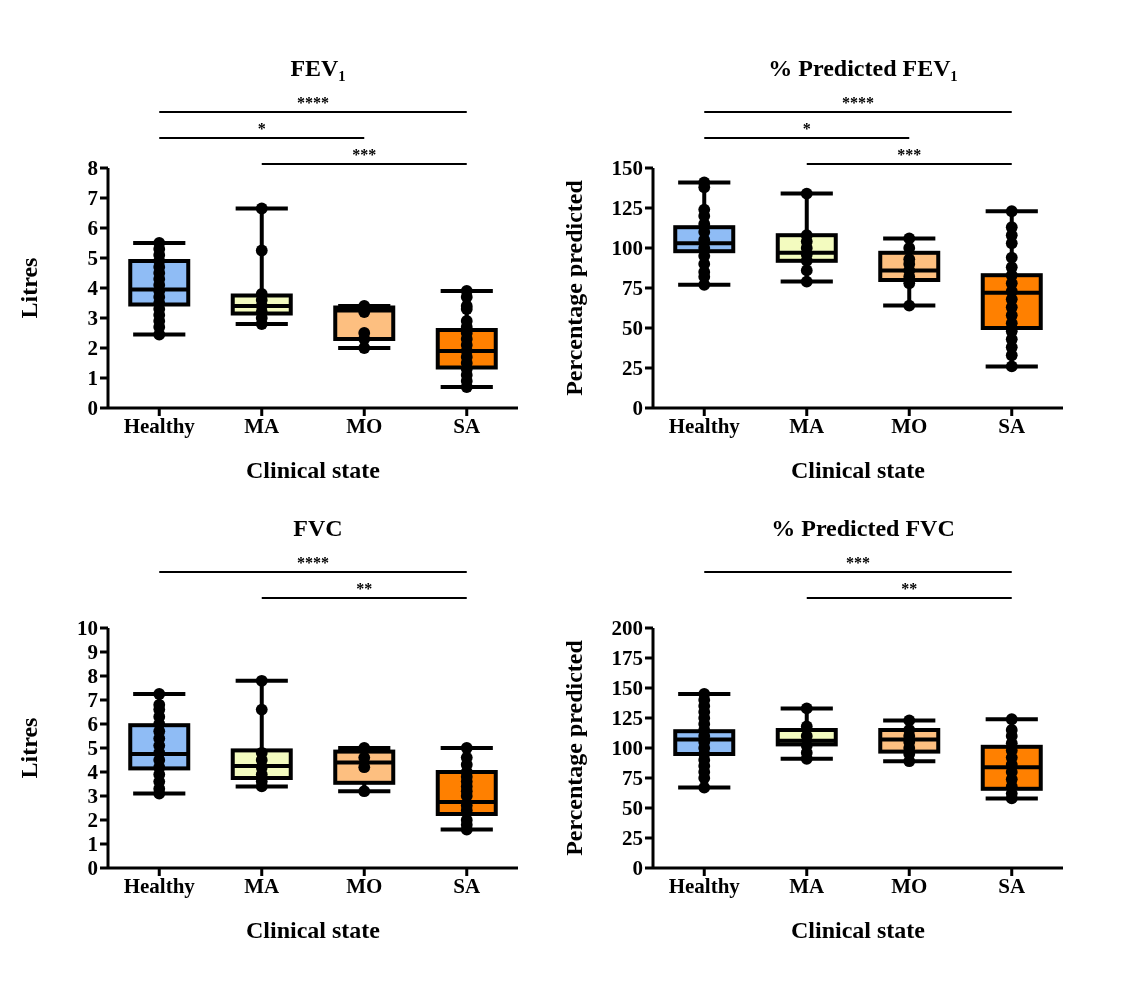 The width and height of the screenshot is (1132, 995). Describe the element at coordinates (863, 68) in the screenshot. I see `chart-title: % Predicted FEV₁` at that location.